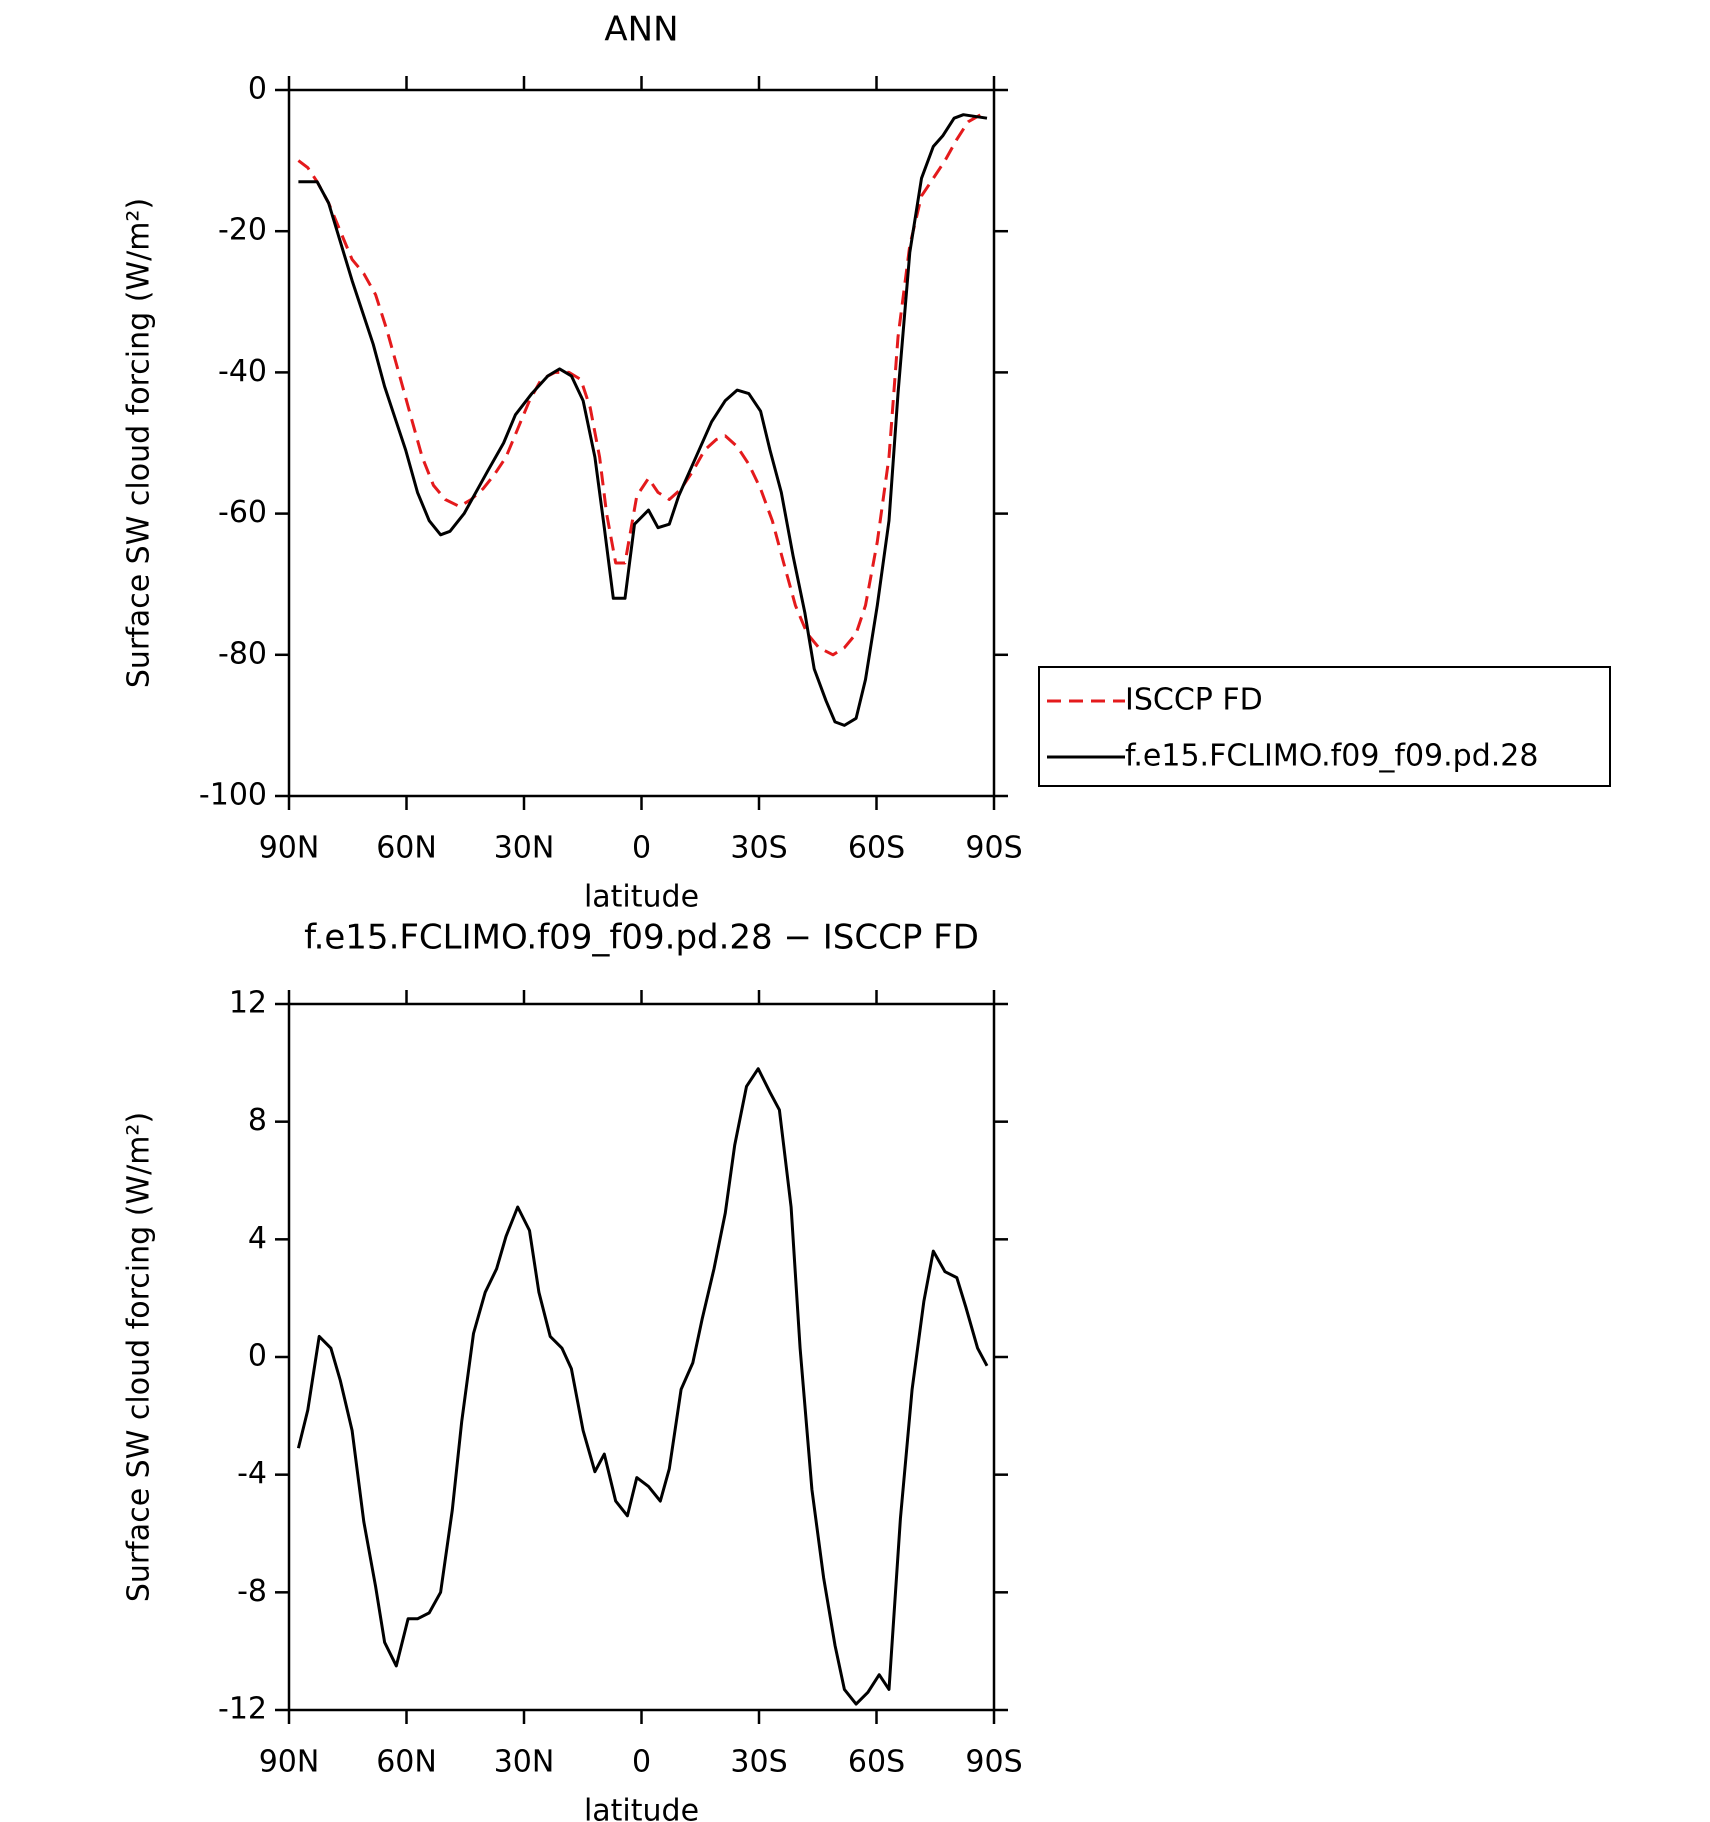  Describe the element at coordinates (641, 938) in the screenshot. I see `chart-title: f.e15.FCLIMO.f09_f09.pd.28 − ISCCP FD` at that location.